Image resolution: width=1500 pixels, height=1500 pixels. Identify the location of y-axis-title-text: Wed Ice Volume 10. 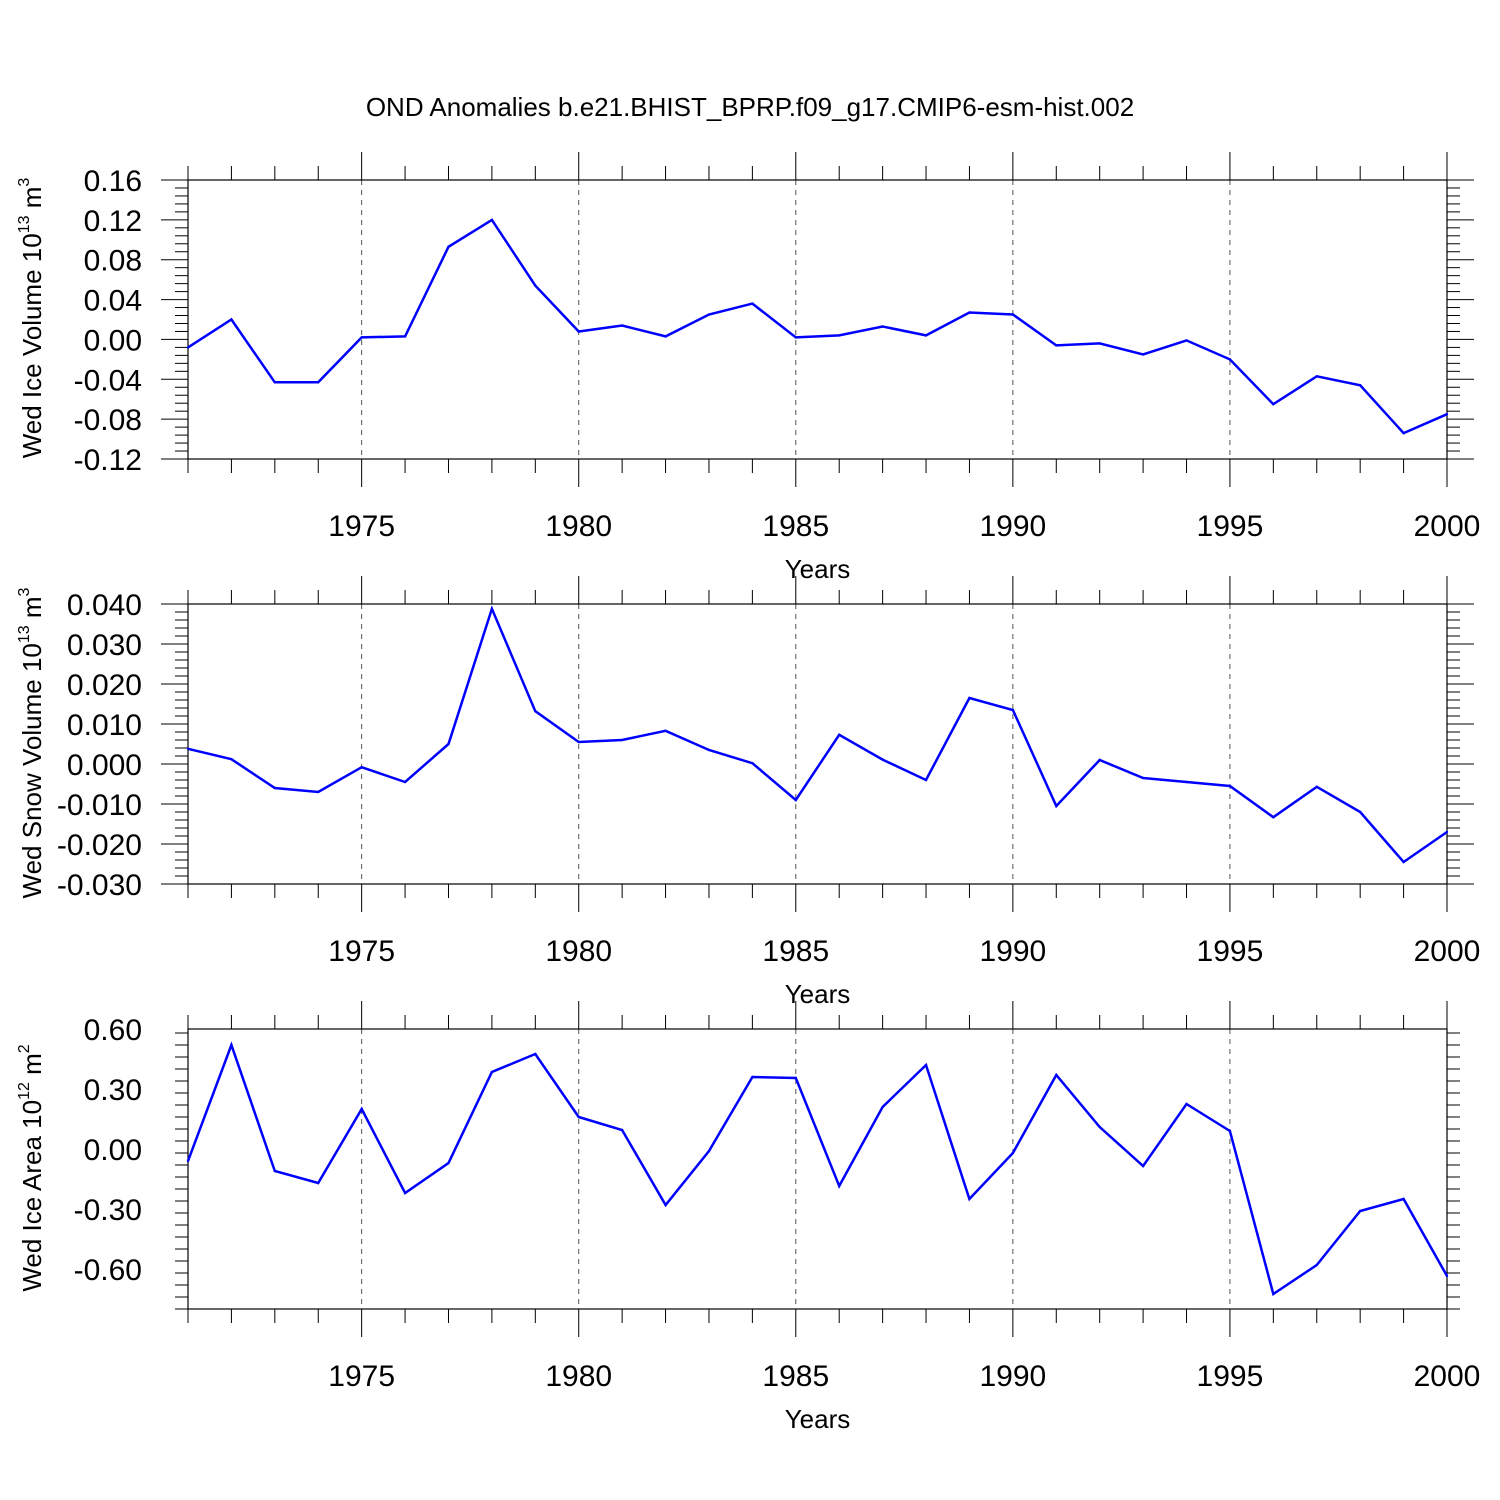
(32, 345).